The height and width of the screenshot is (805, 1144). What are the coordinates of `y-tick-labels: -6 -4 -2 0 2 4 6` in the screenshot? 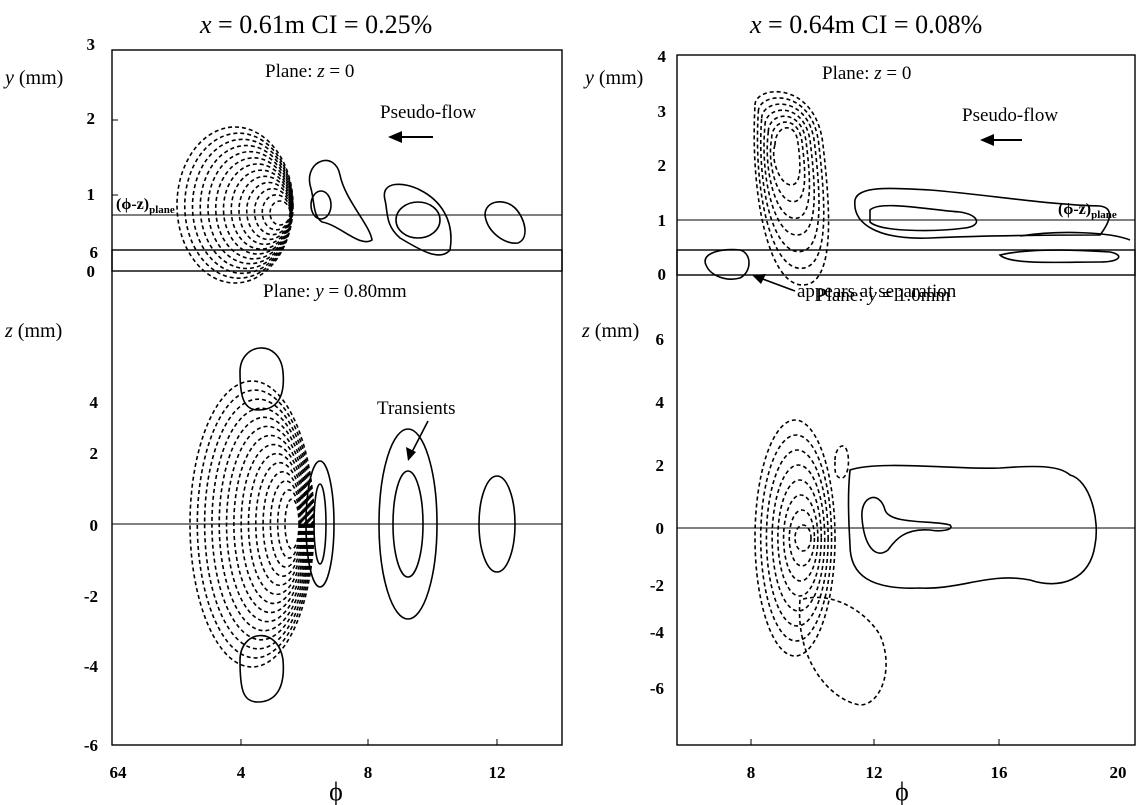 It's located at (657, 514).